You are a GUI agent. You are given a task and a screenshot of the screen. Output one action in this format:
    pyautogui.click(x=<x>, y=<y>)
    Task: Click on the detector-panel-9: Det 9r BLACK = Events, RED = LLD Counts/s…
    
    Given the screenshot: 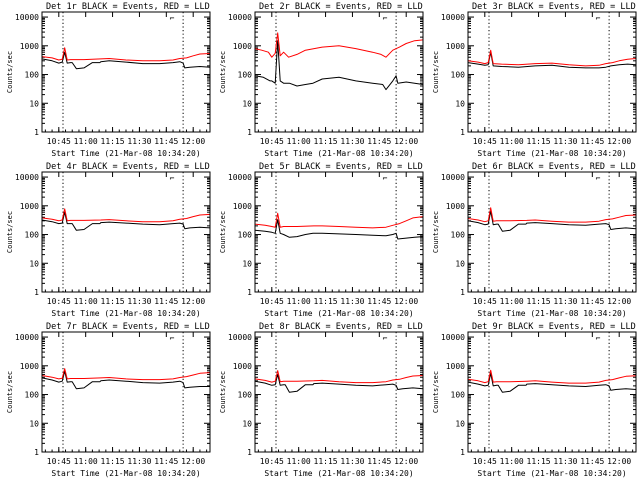 What is the action you would take?
    pyautogui.click(x=534, y=400)
    